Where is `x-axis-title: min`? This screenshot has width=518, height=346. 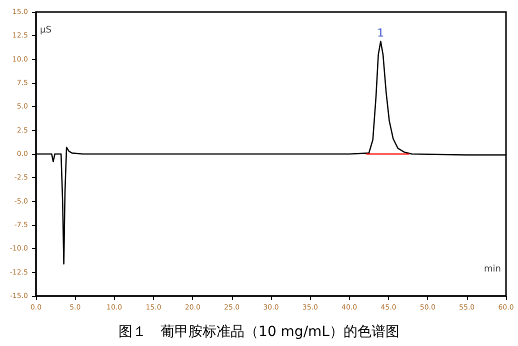
x-axis-title: min is located at coordinates (492, 269).